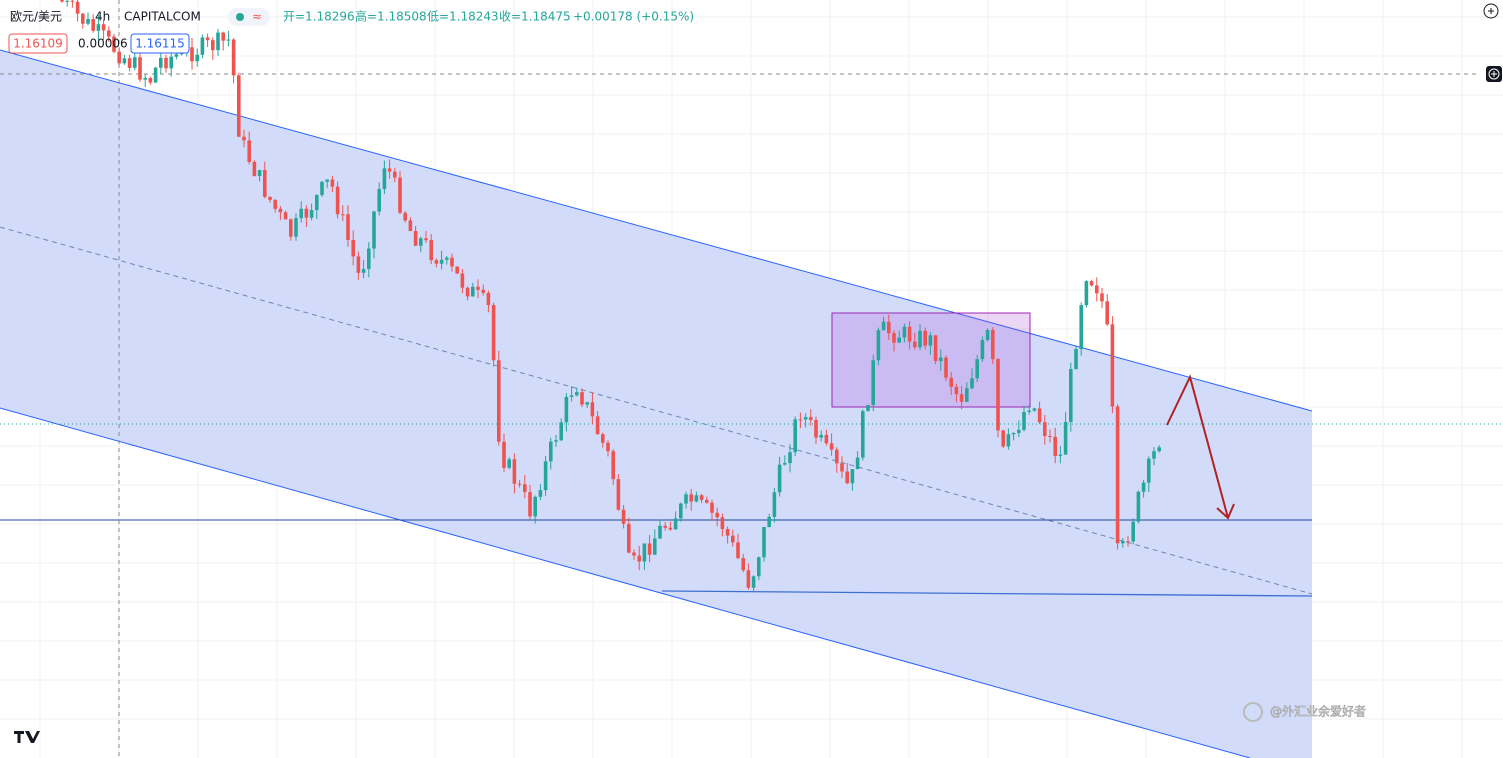  What do you see at coordinates (1491, 11) in the screenshot?
I see `corner-icon` at bounding box center [1491, 11].